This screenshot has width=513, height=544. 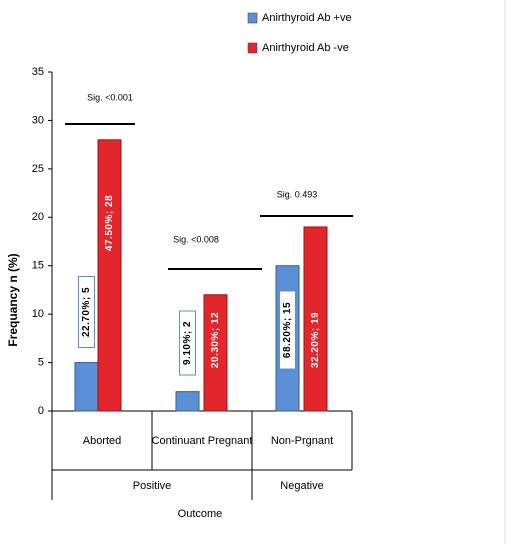 I want to click on value-label: 68.20%; 15, so click(x=287, y=330).